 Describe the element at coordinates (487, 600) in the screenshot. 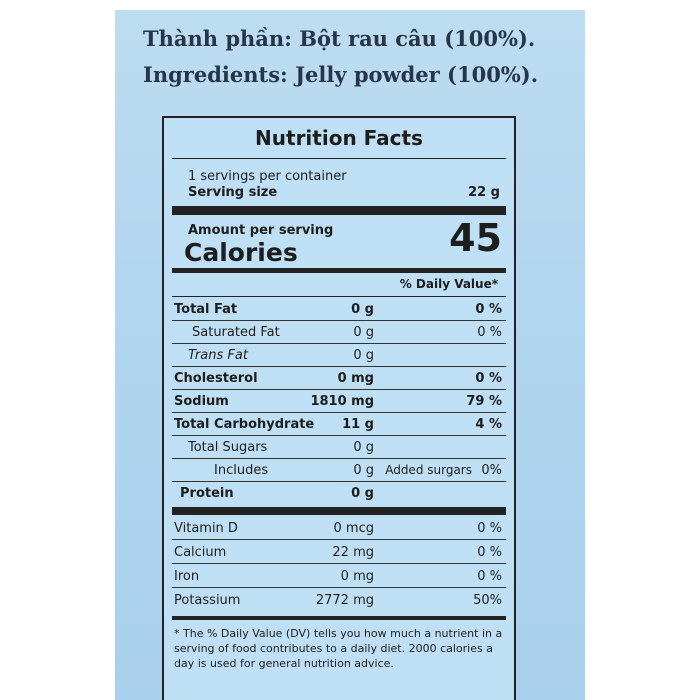

I see `nutrient-dv: 50%` at that location.